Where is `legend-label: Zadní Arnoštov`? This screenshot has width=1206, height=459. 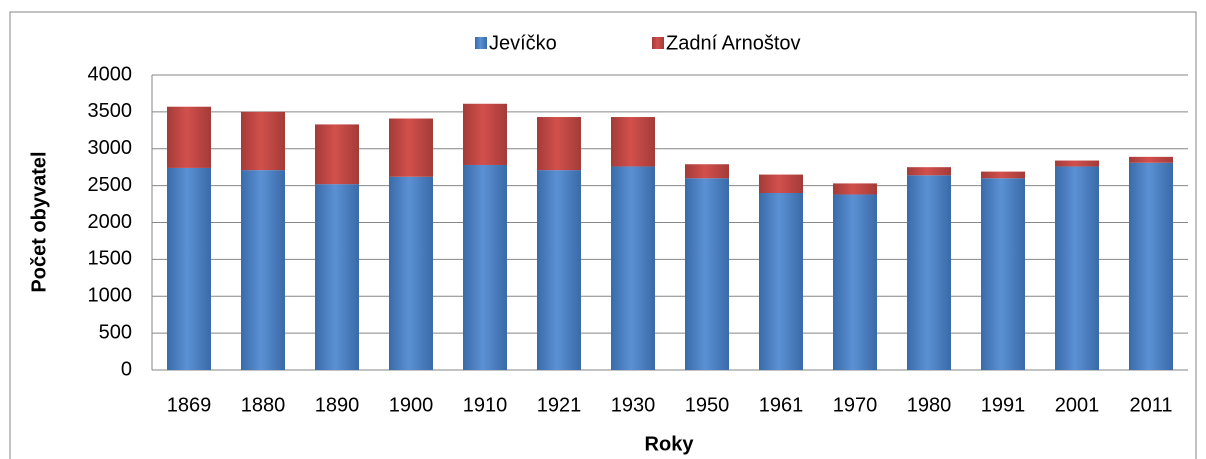
legend-label: Zadní Arnoštov is located at coordinates (733, 43).